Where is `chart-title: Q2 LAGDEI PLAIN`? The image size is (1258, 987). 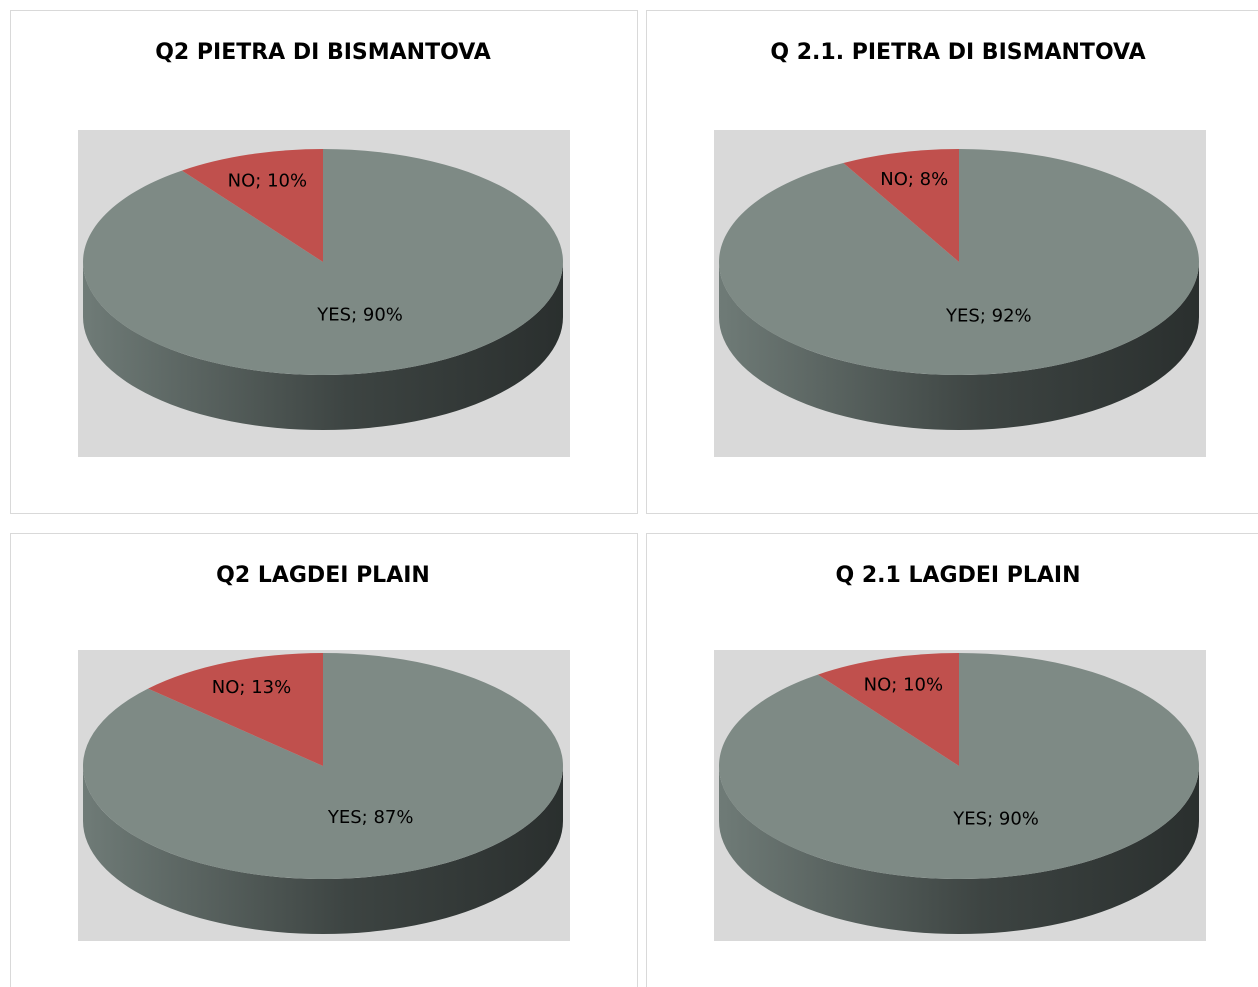 chart-title: Q2 LAGDEI PLAIN is located at coordinates (323, 575).